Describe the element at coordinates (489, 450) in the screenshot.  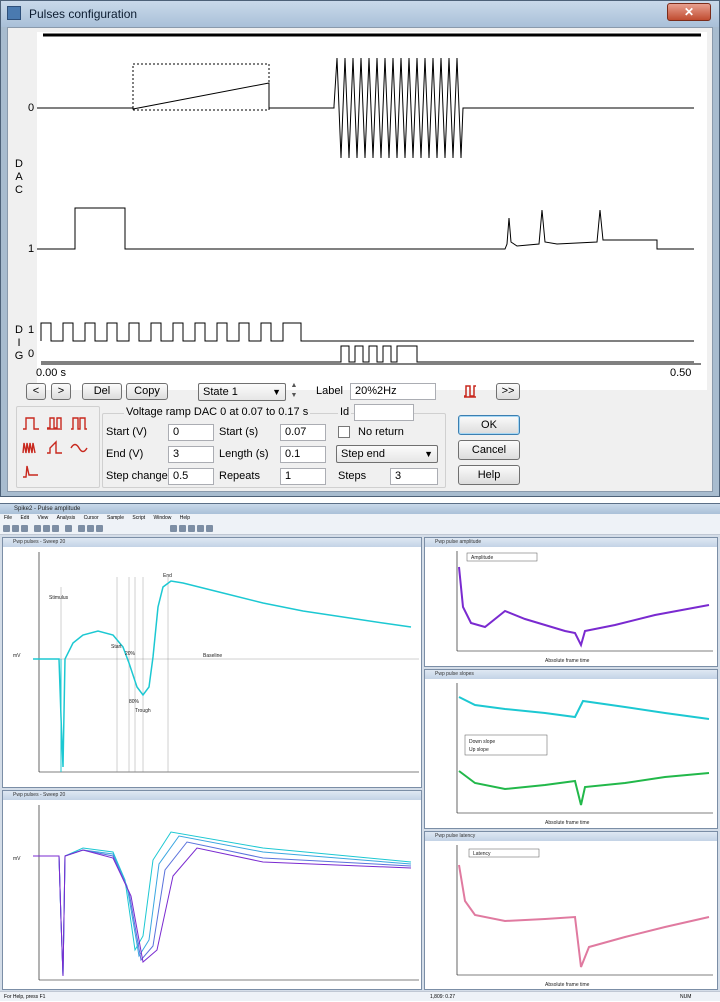
I see `cancel-button: Cancel` at that location.